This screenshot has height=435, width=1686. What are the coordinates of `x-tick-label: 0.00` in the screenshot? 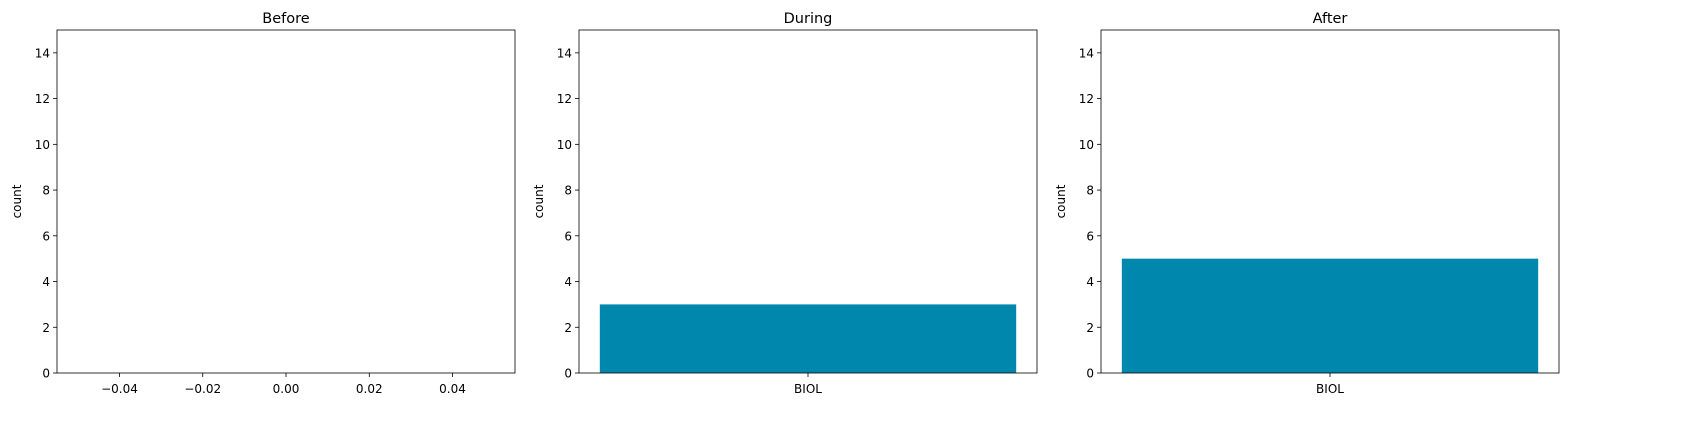 It's located at (286, 389).